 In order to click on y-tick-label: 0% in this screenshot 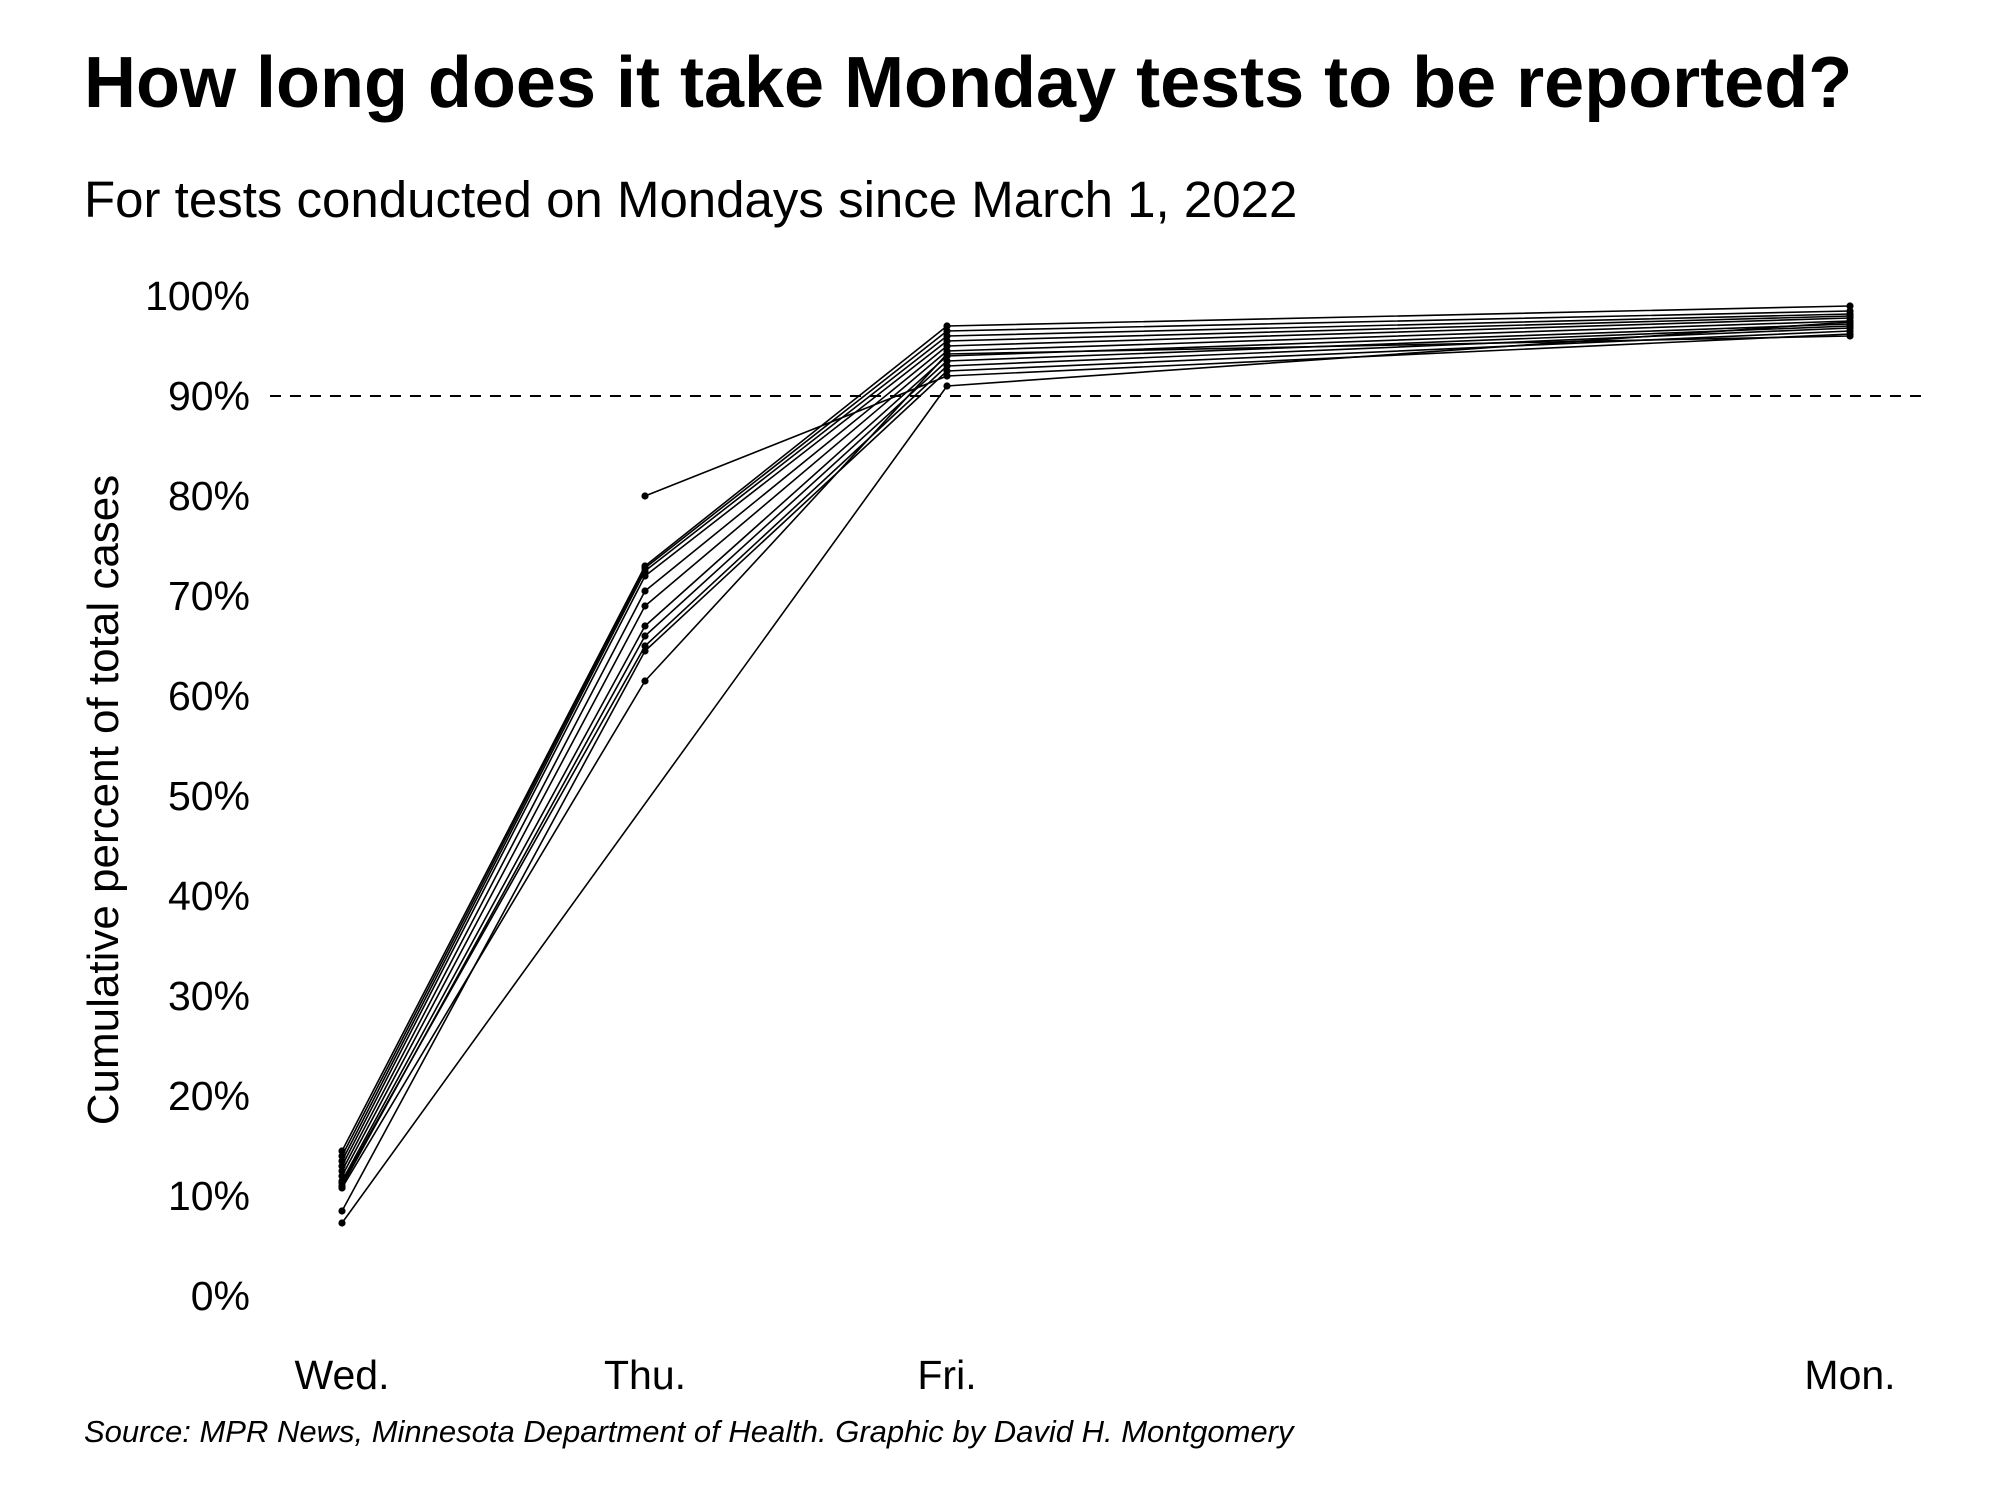, I will do `click(220, 1296)`.